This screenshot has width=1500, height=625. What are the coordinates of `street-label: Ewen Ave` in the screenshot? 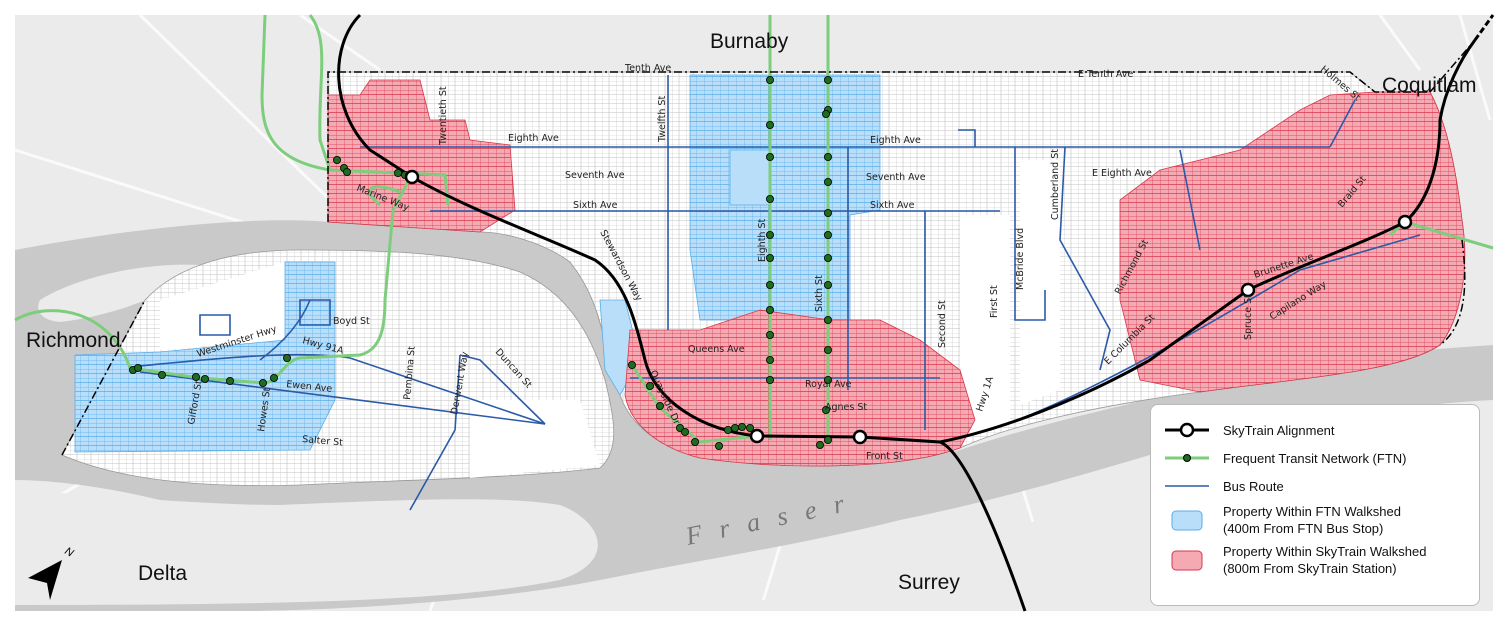 It's located at (309, 387).